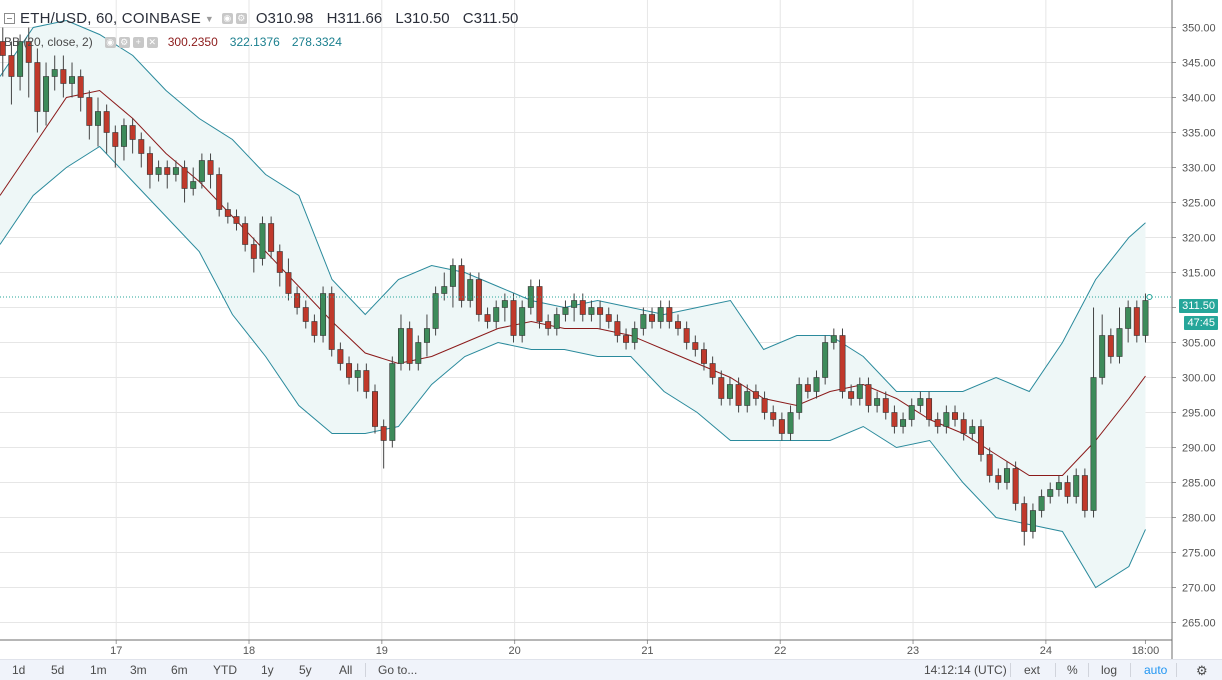  What do you see at coordinates (267, 670) in the screenshot?
I see `range-1y: 1y` at bounding box center [267, 670].